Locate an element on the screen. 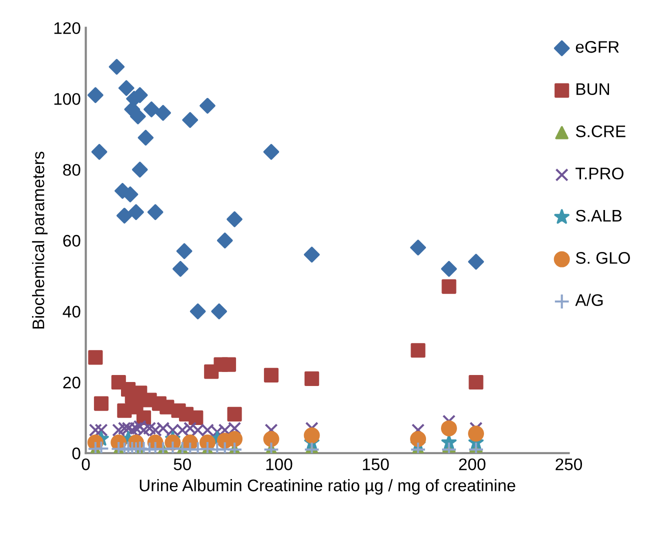  x-tick-label: 250 is located at coordinates (569, 464).